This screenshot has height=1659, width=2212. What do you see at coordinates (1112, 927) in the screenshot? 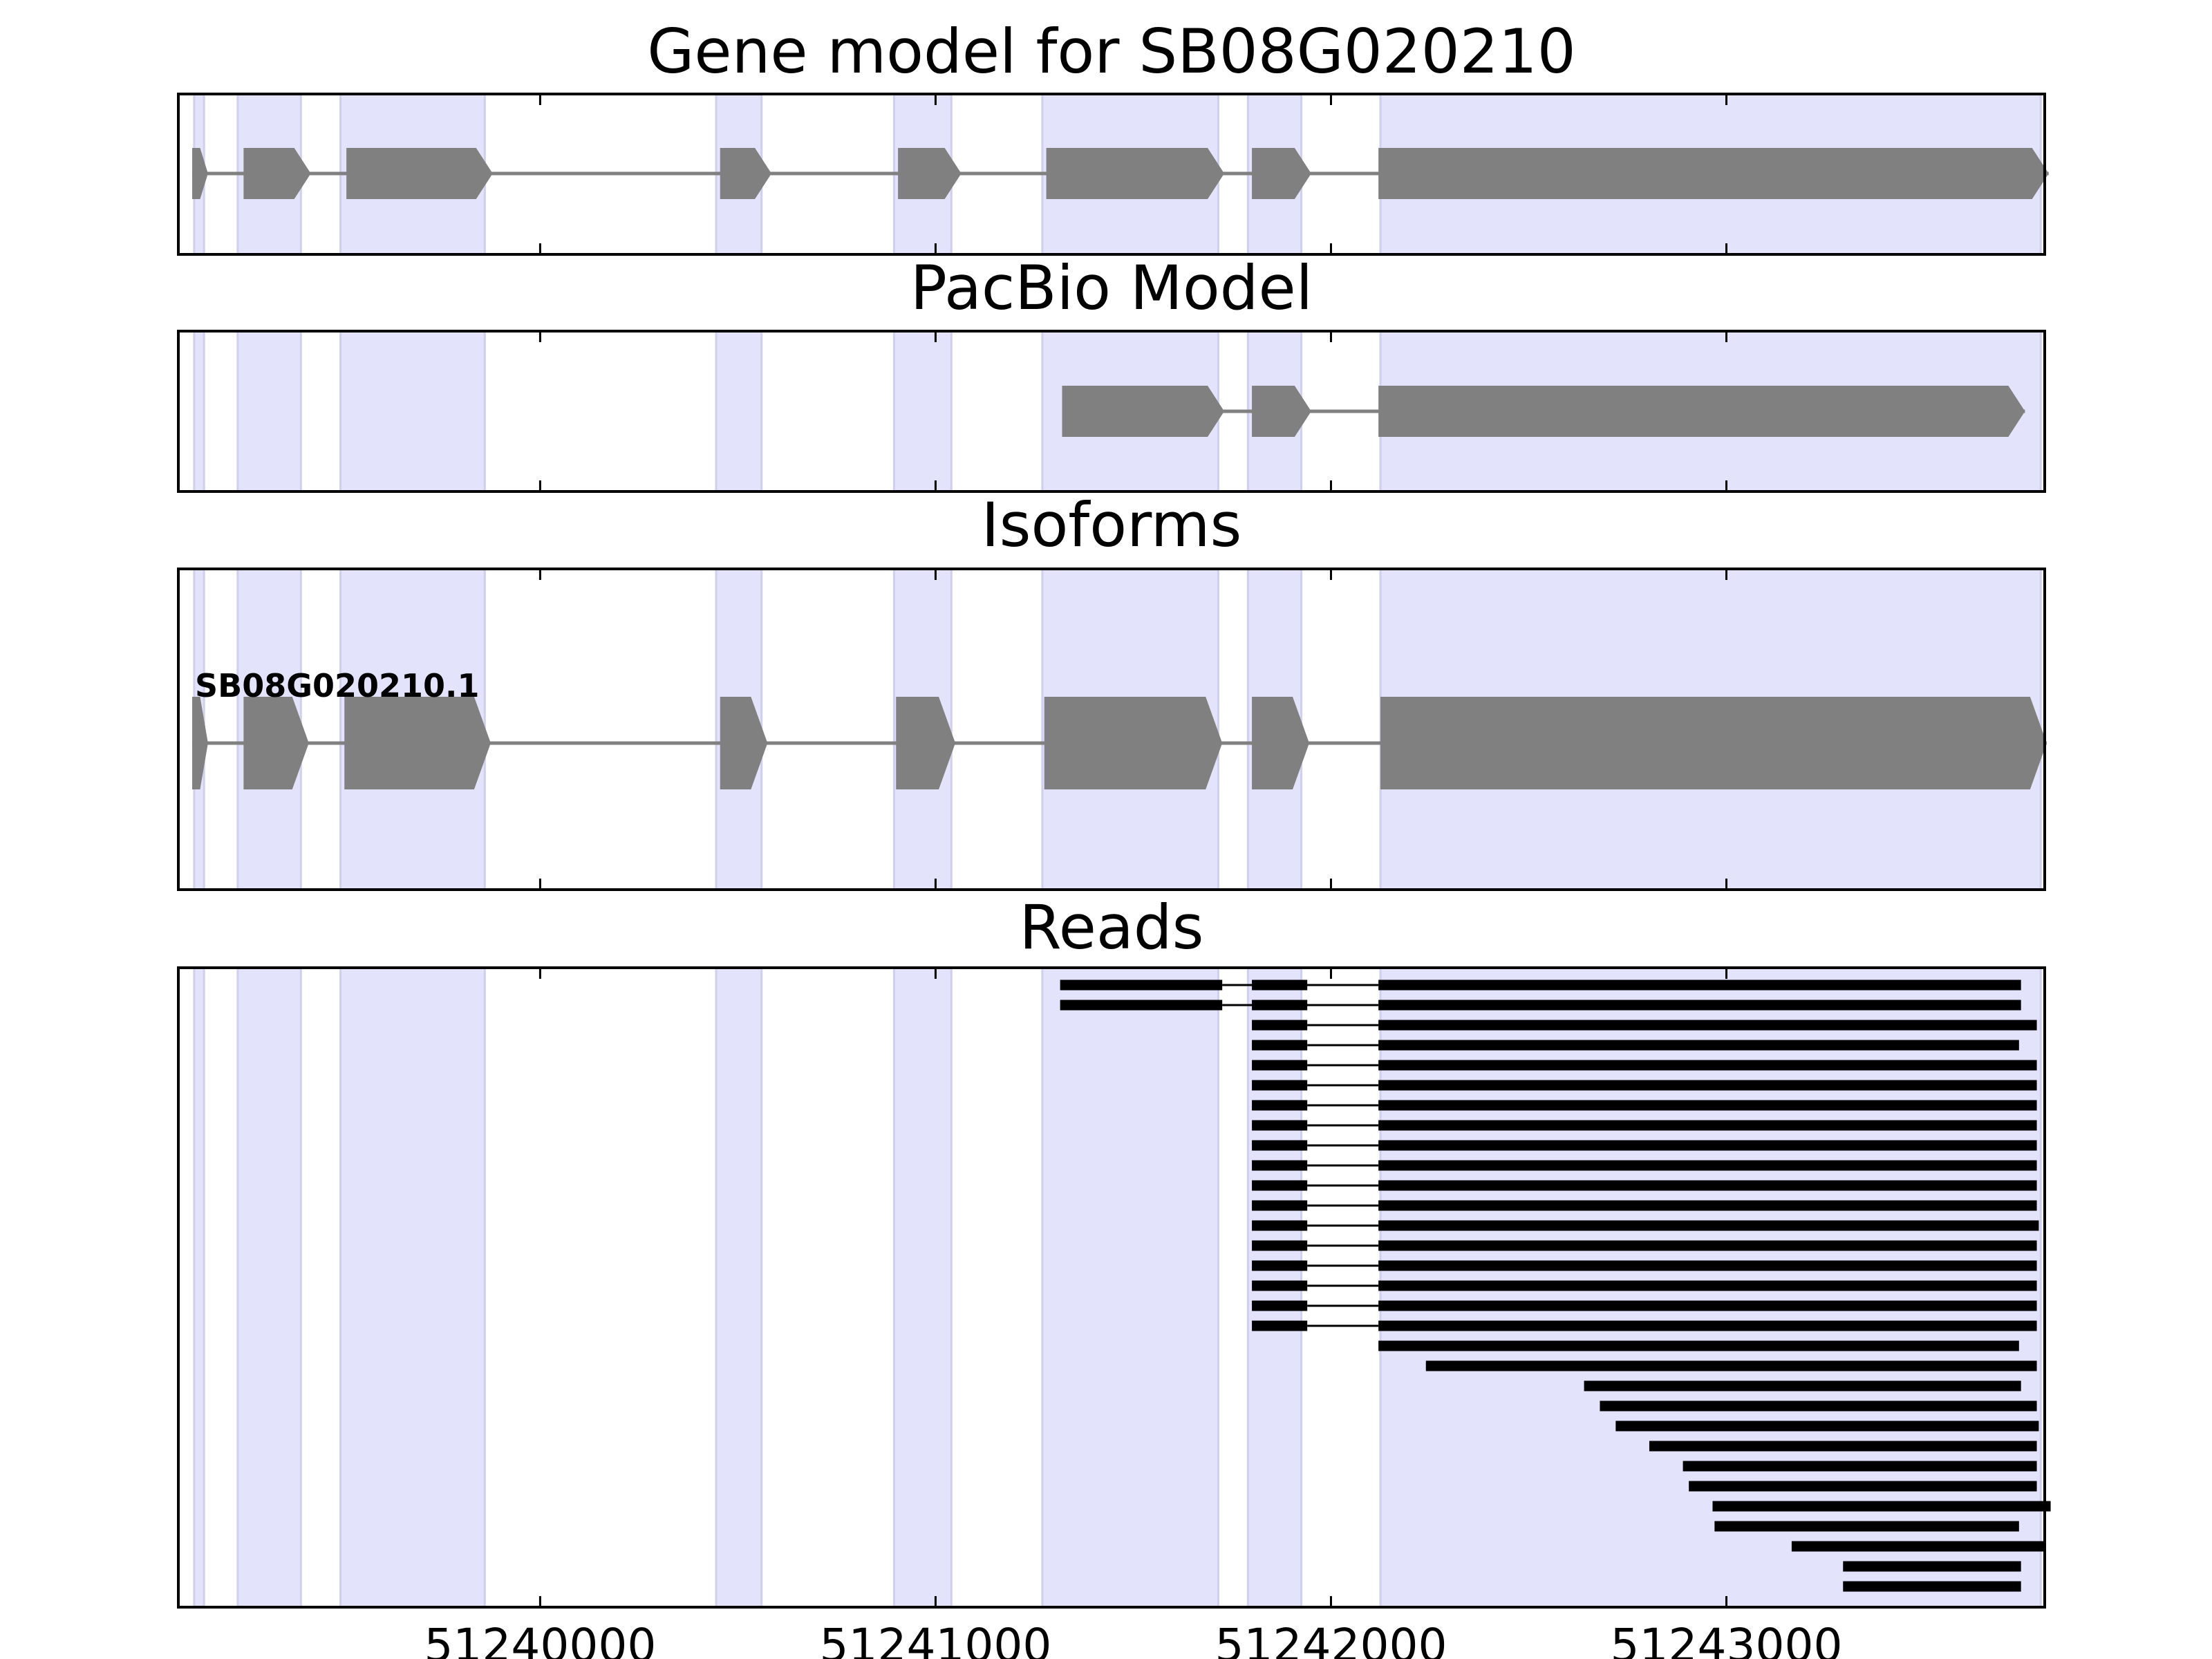
I see `panel-title: Reads` at bounding box center [1112, 927].